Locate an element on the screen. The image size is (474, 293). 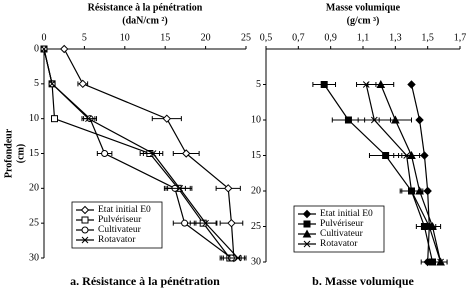
x-tick-label: 0,9 is located at coordinates (330, 37).